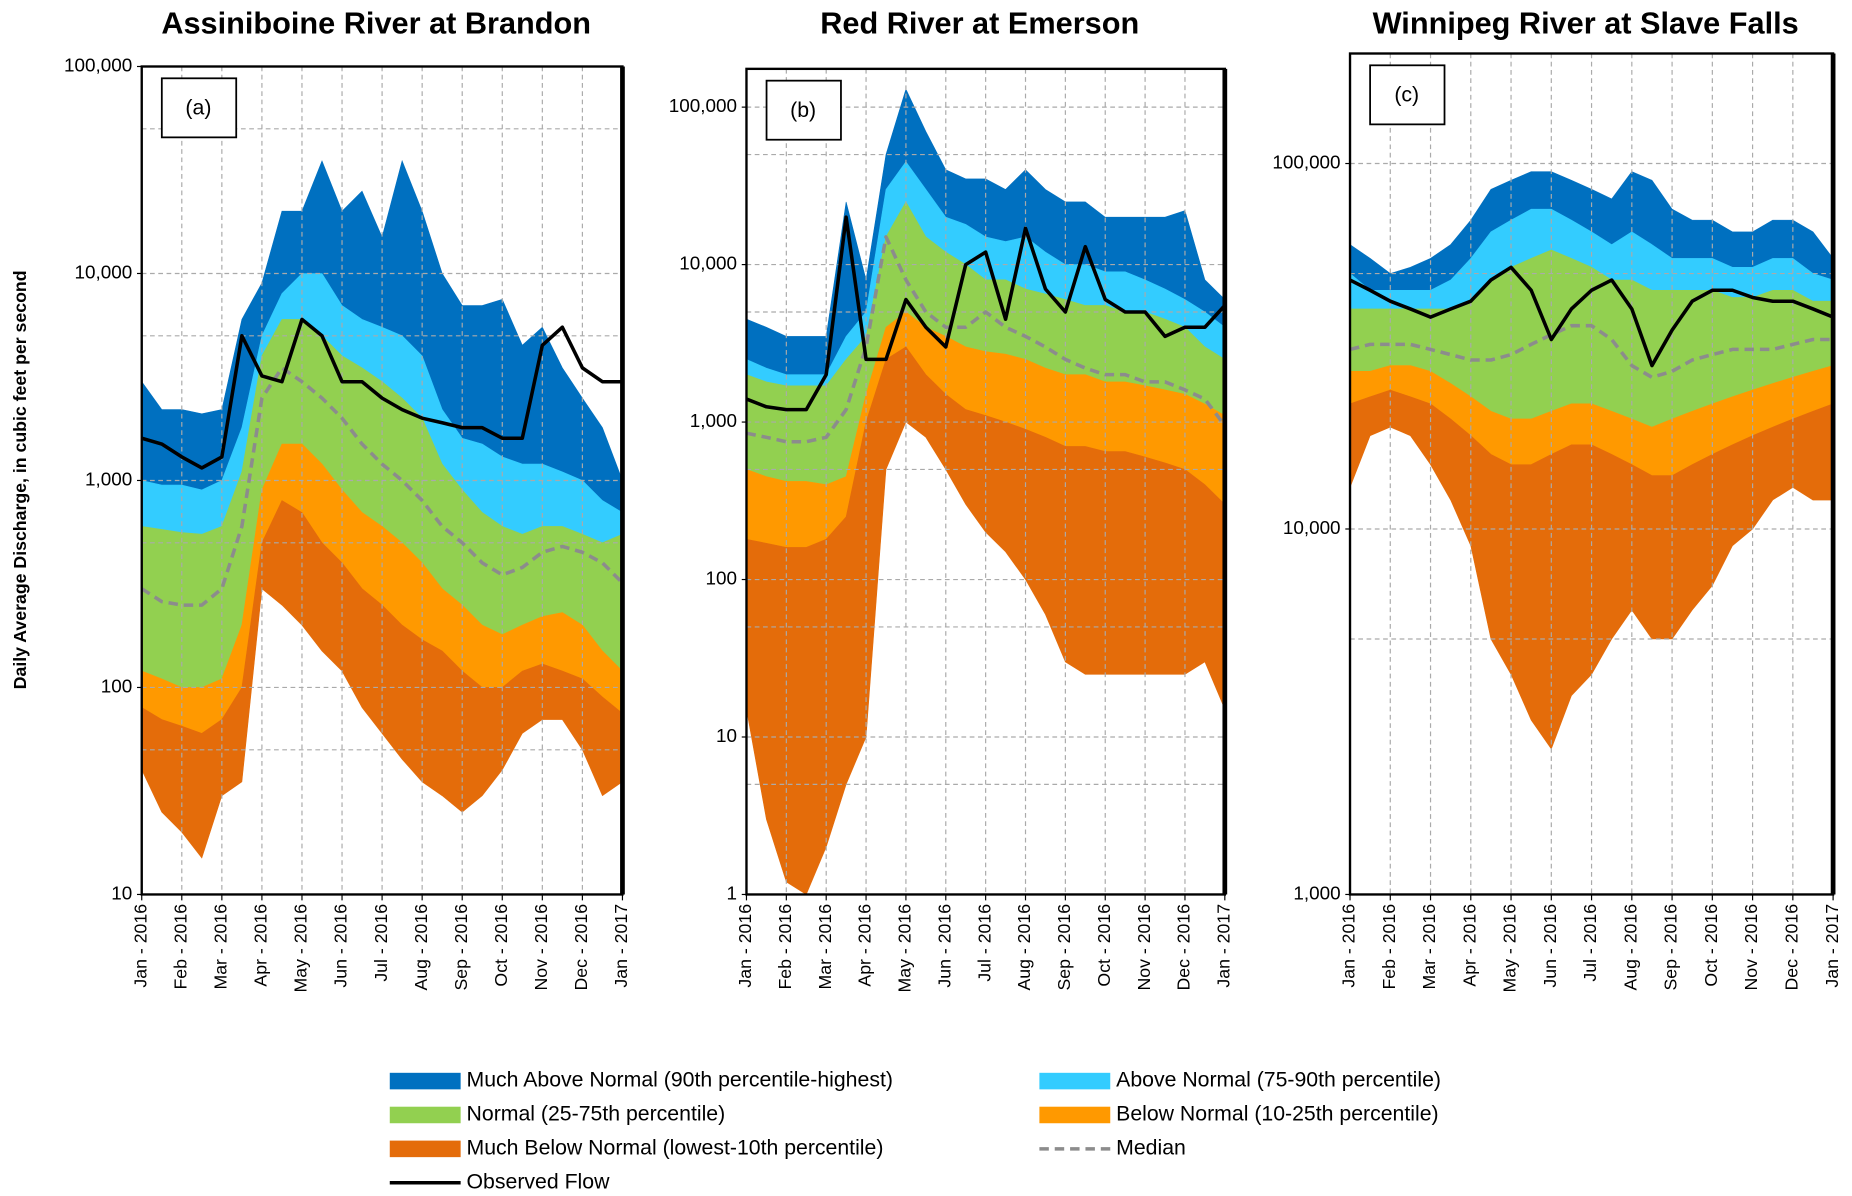 The width and height of the screenshot is (1852, 1196). I want to click on panel-label: (b), so click(803, 110).